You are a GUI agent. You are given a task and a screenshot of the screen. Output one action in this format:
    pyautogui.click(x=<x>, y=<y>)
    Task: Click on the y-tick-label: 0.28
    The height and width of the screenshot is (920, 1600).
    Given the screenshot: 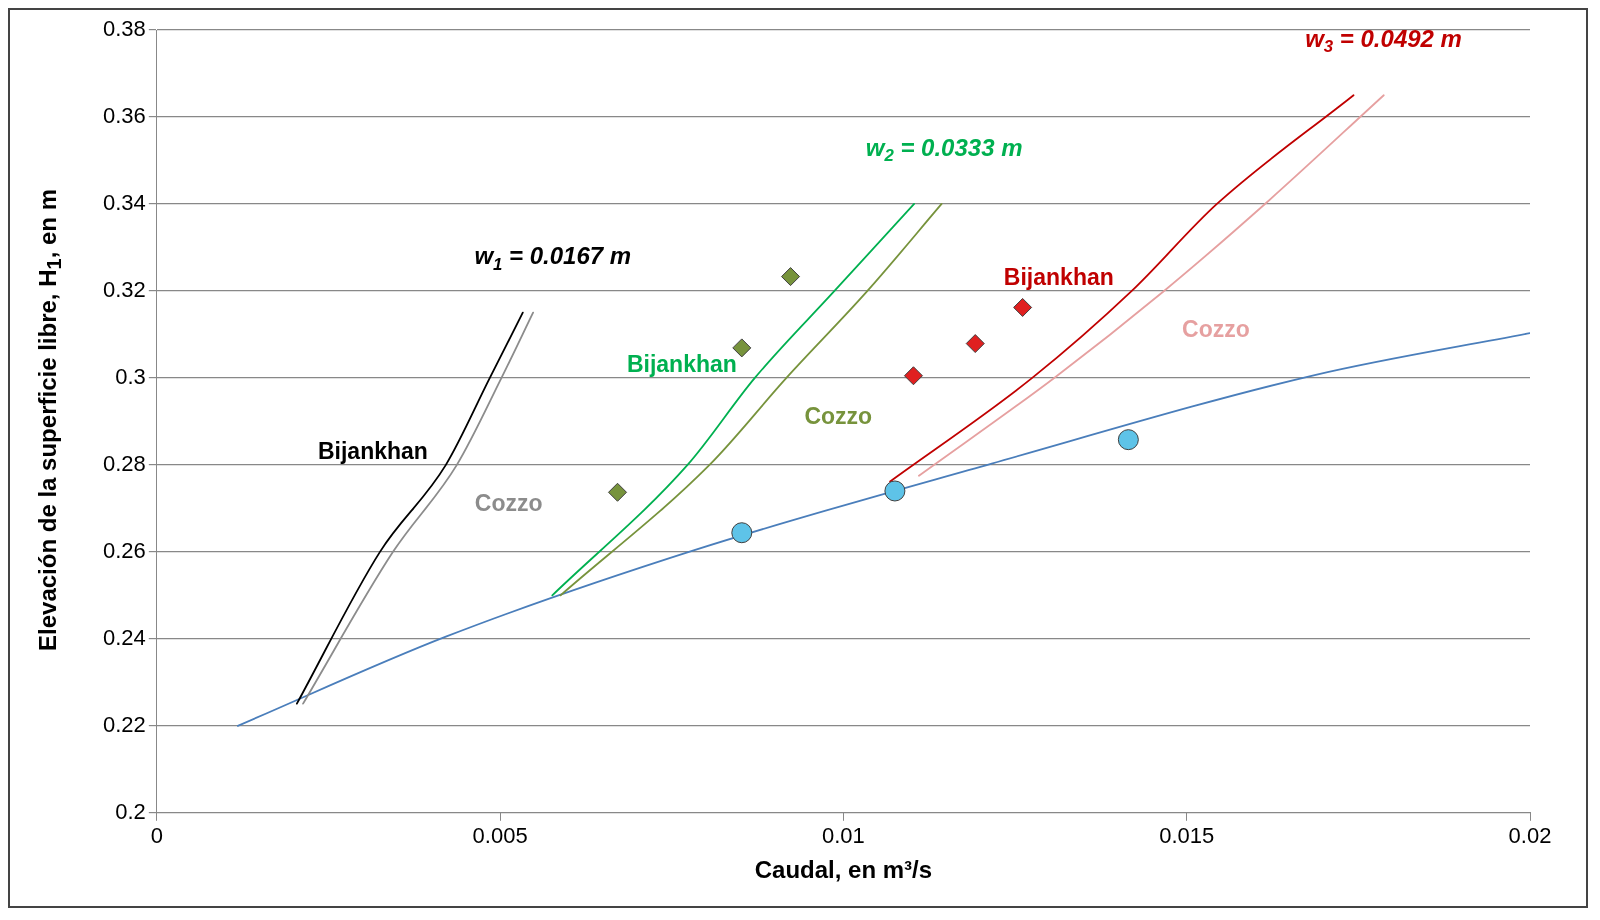 What is the action you would take?
    pyautogui.click(x=124, y=463)
    